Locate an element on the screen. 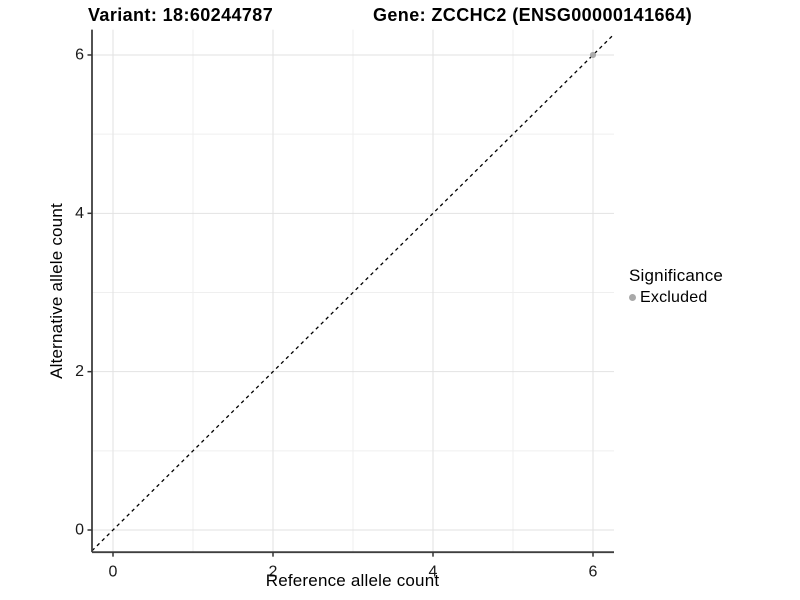 This screenshot has width=800, height=600. legend-item-excluded: Excluded is located at coordinates (676, 297).